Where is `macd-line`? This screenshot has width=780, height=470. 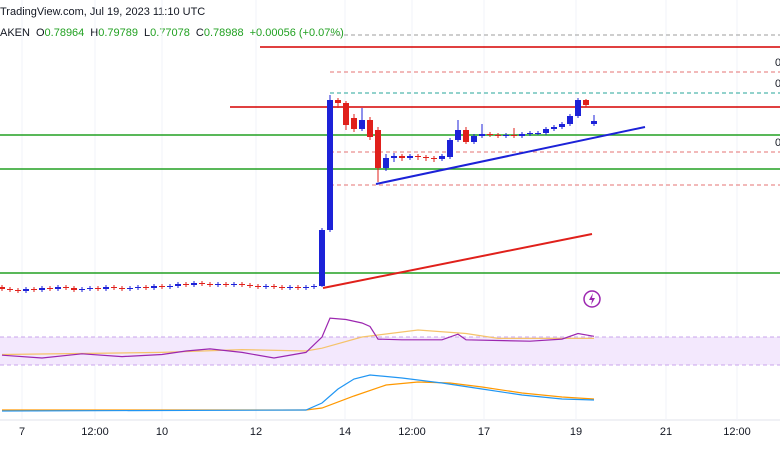 macd-line is located at coordinates (298, 393).